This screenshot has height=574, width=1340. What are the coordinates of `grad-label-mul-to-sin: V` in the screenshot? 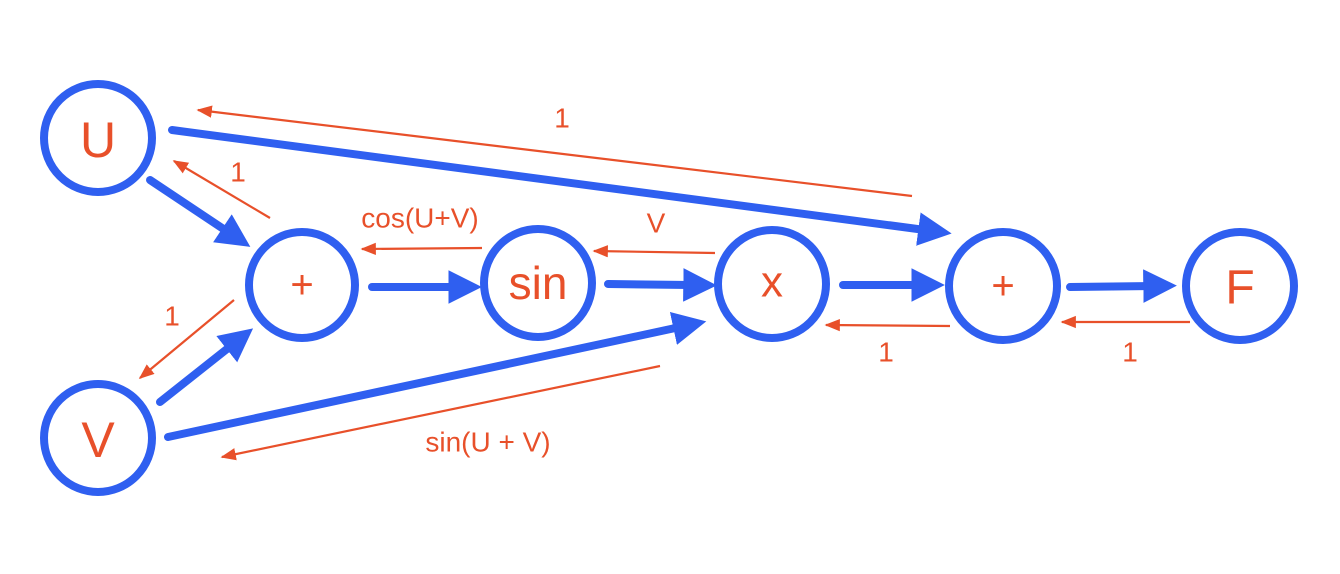 It's located at (656, 223).